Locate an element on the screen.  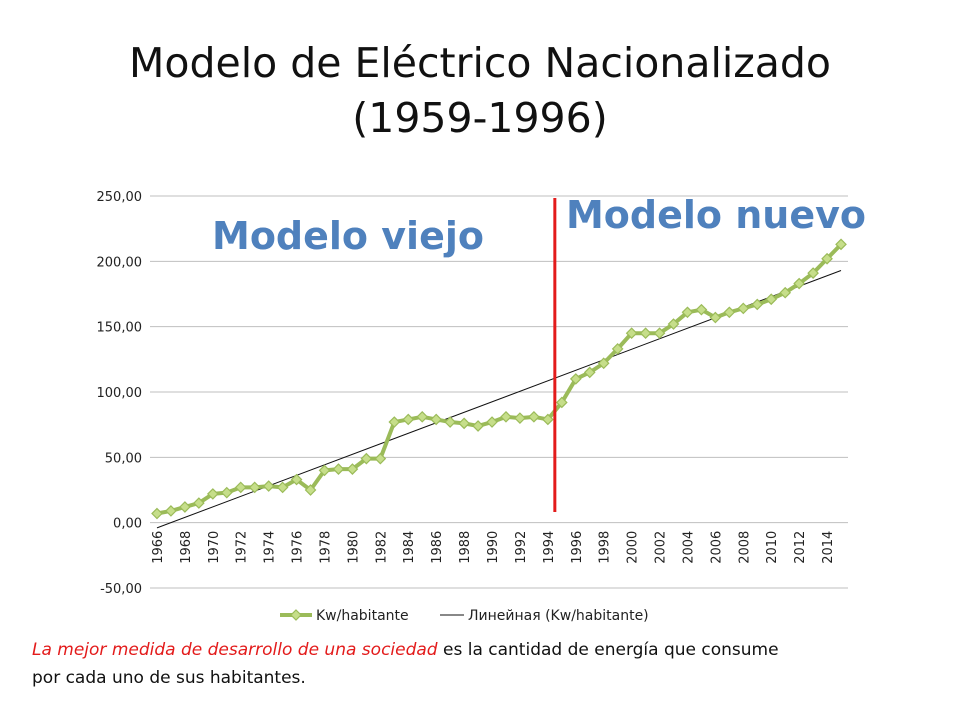
x-tick-label: 1980 is located at coordinates (353, 547).